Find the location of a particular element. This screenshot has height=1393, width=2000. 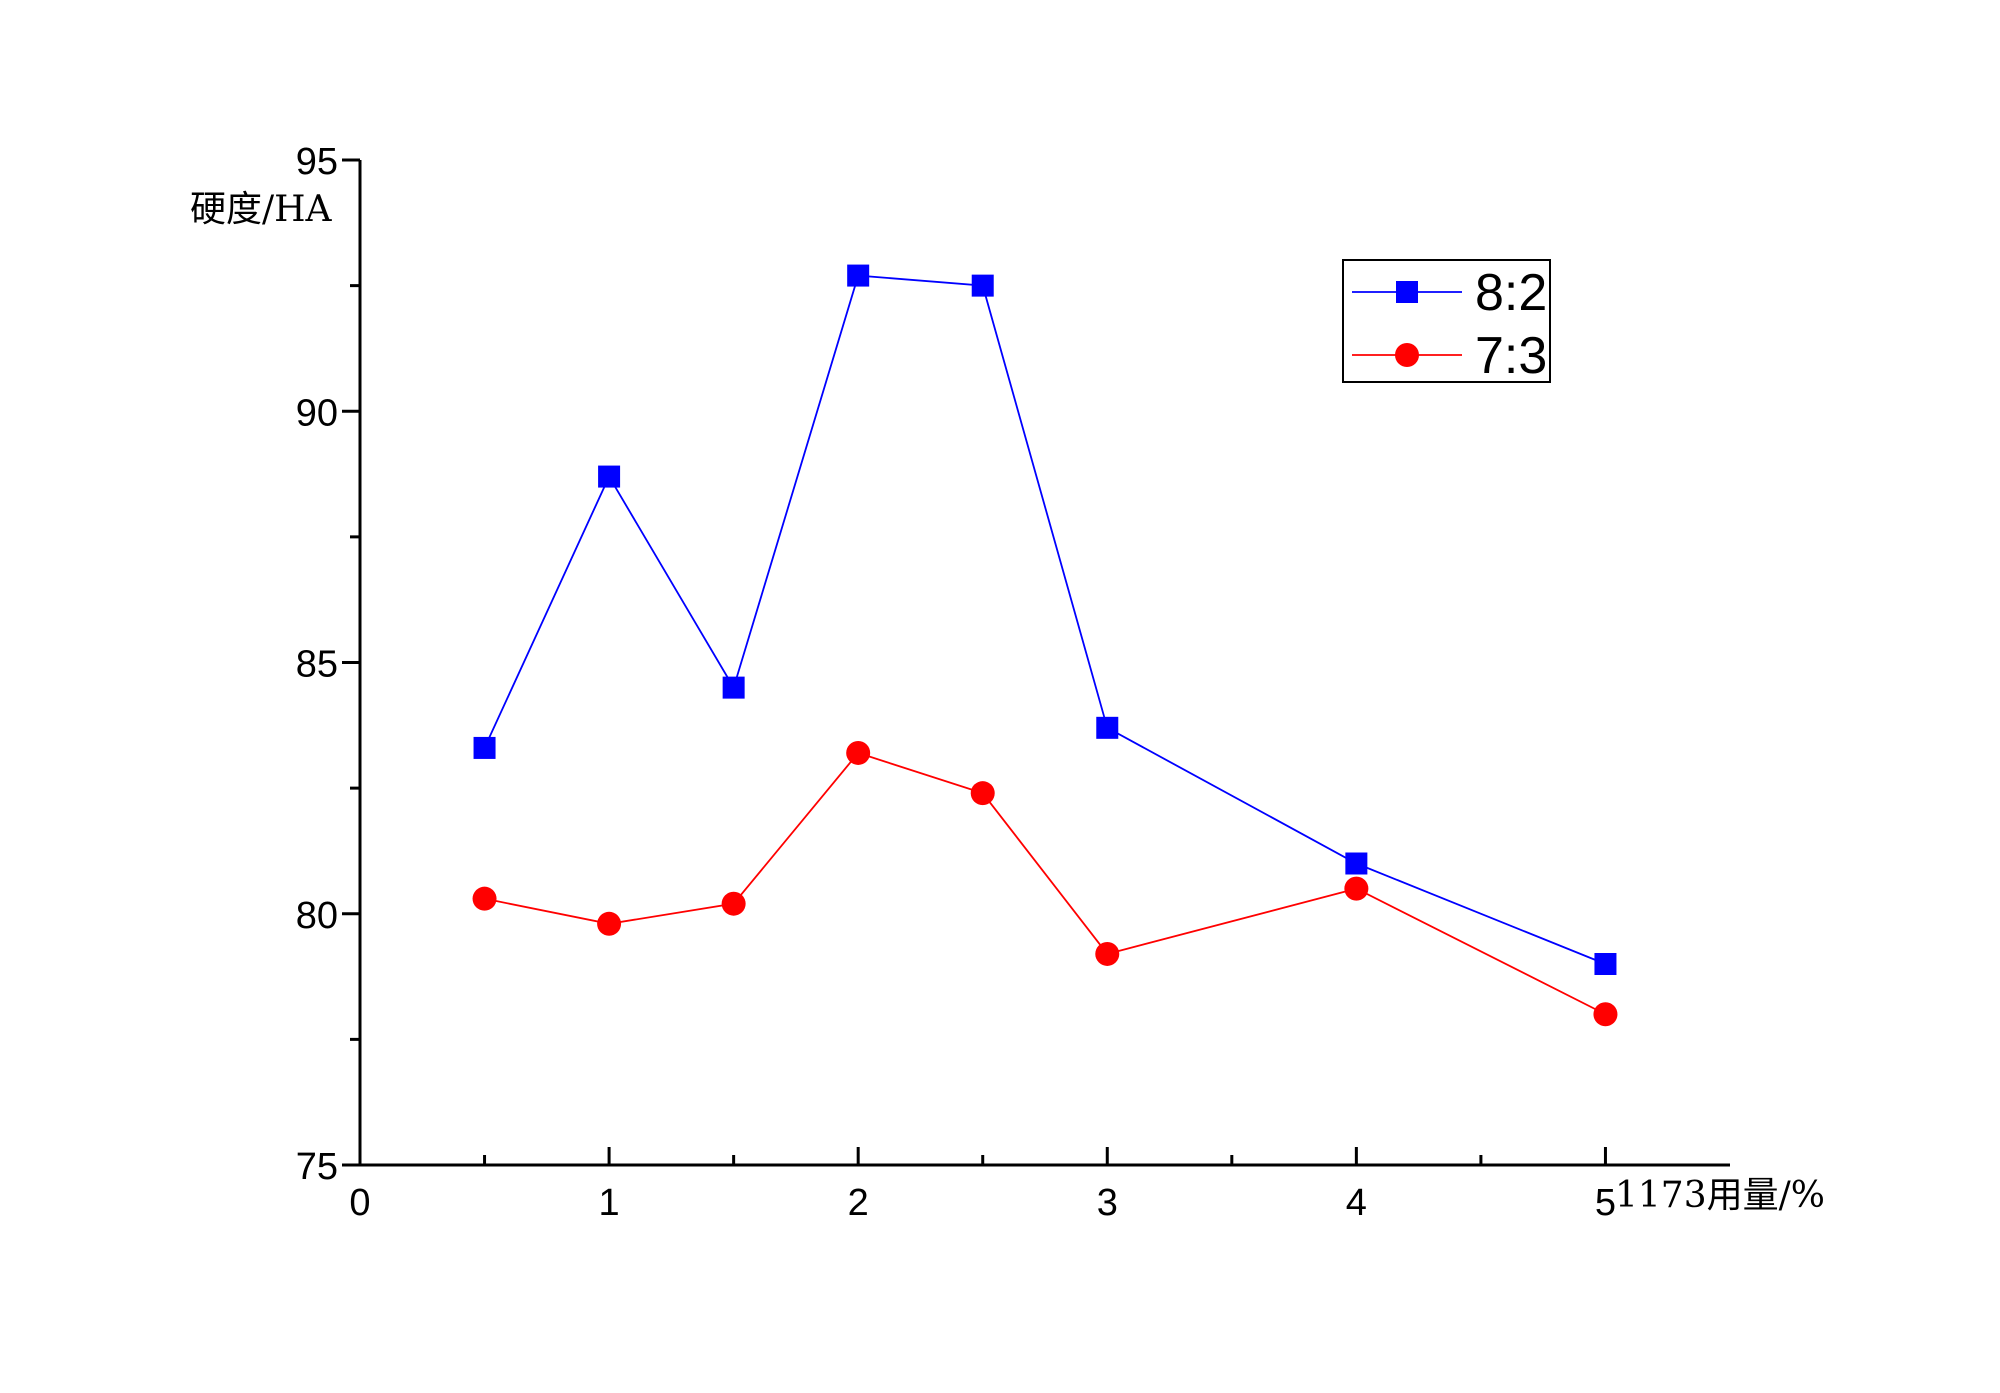

y-tick-label: 90 is located at coordinates (317, 413).